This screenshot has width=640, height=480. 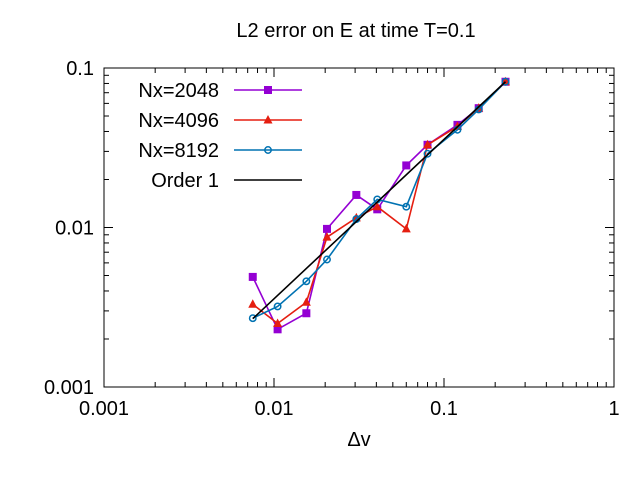 What do you see at coordinates (274, 409) in the screenshot?
I see `x-tick-label: 0.01` at bounding box center [274, 409].